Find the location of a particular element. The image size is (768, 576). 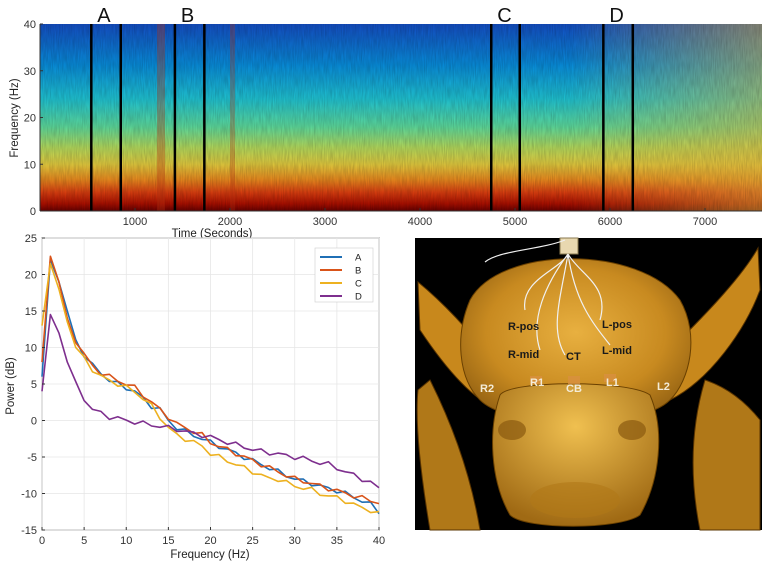

x-tick-label: 1000 is located at coordinates (135, 222).